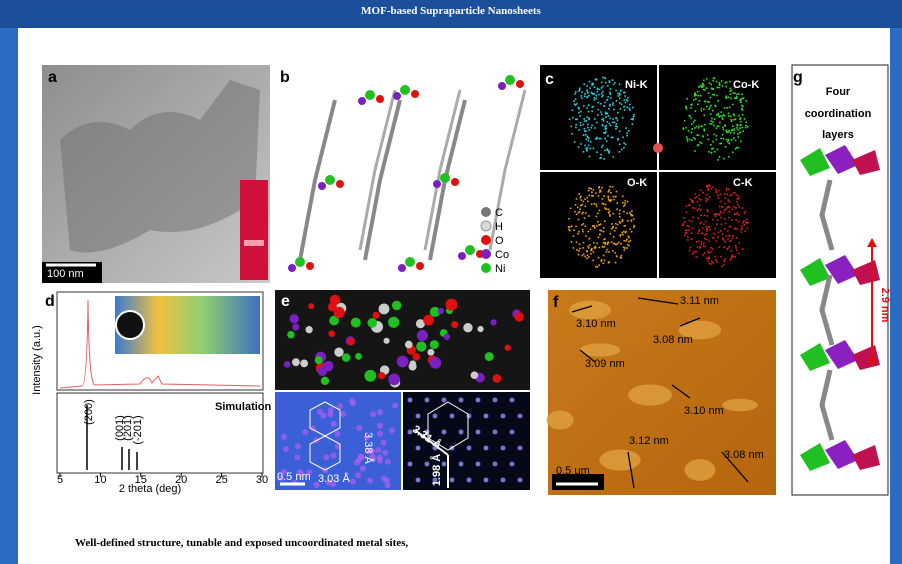 This screenshot has width=902, height=564. I want to click on panel-label: e, so click(285, 301).